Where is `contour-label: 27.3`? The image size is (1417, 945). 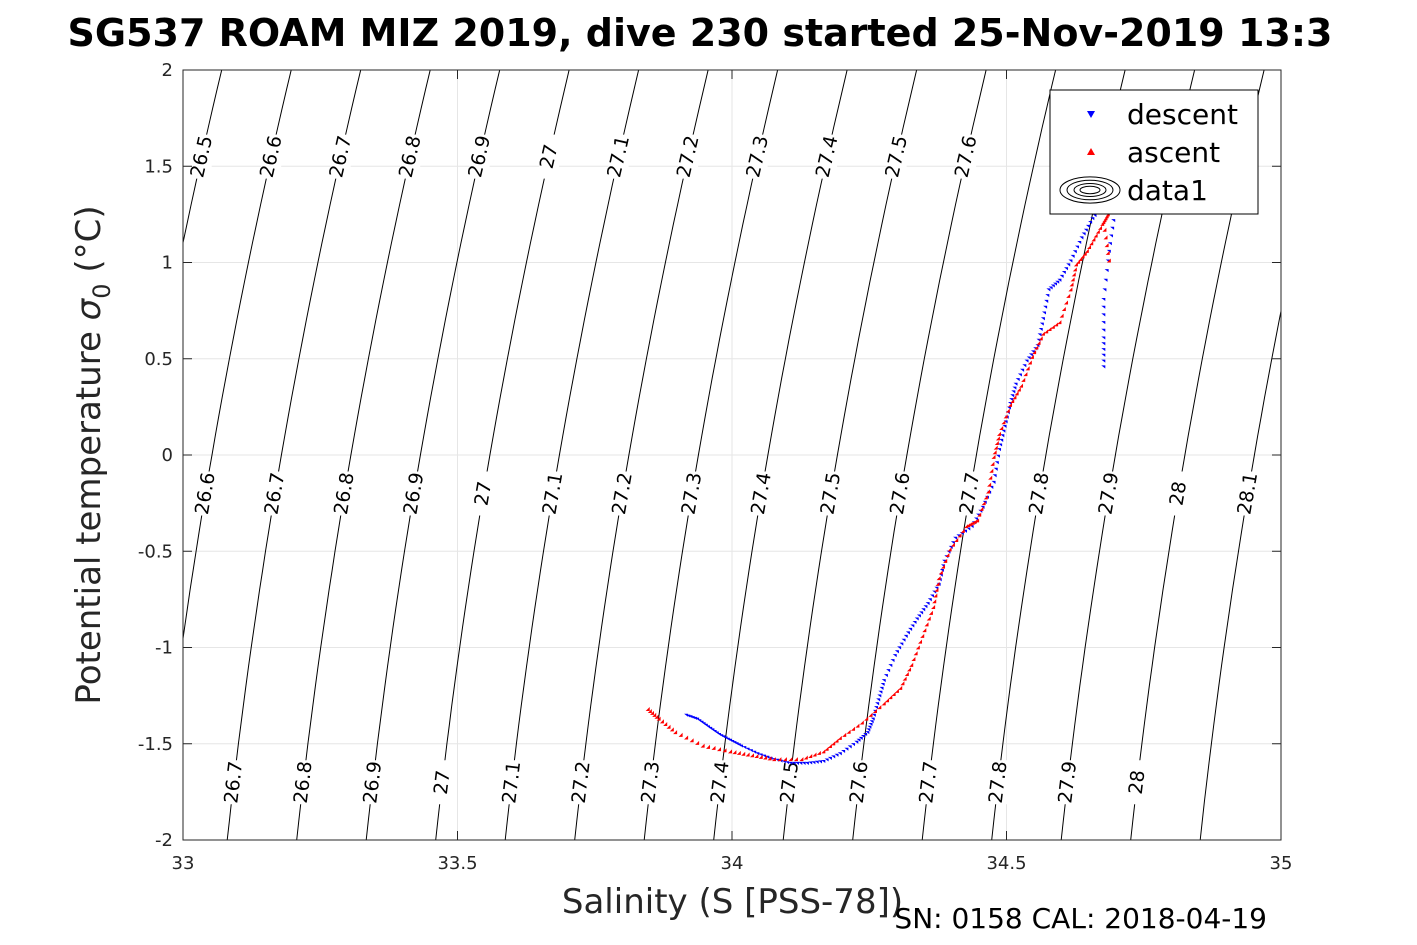
contour-label: 27.3 is located at coordinates (650, 782).